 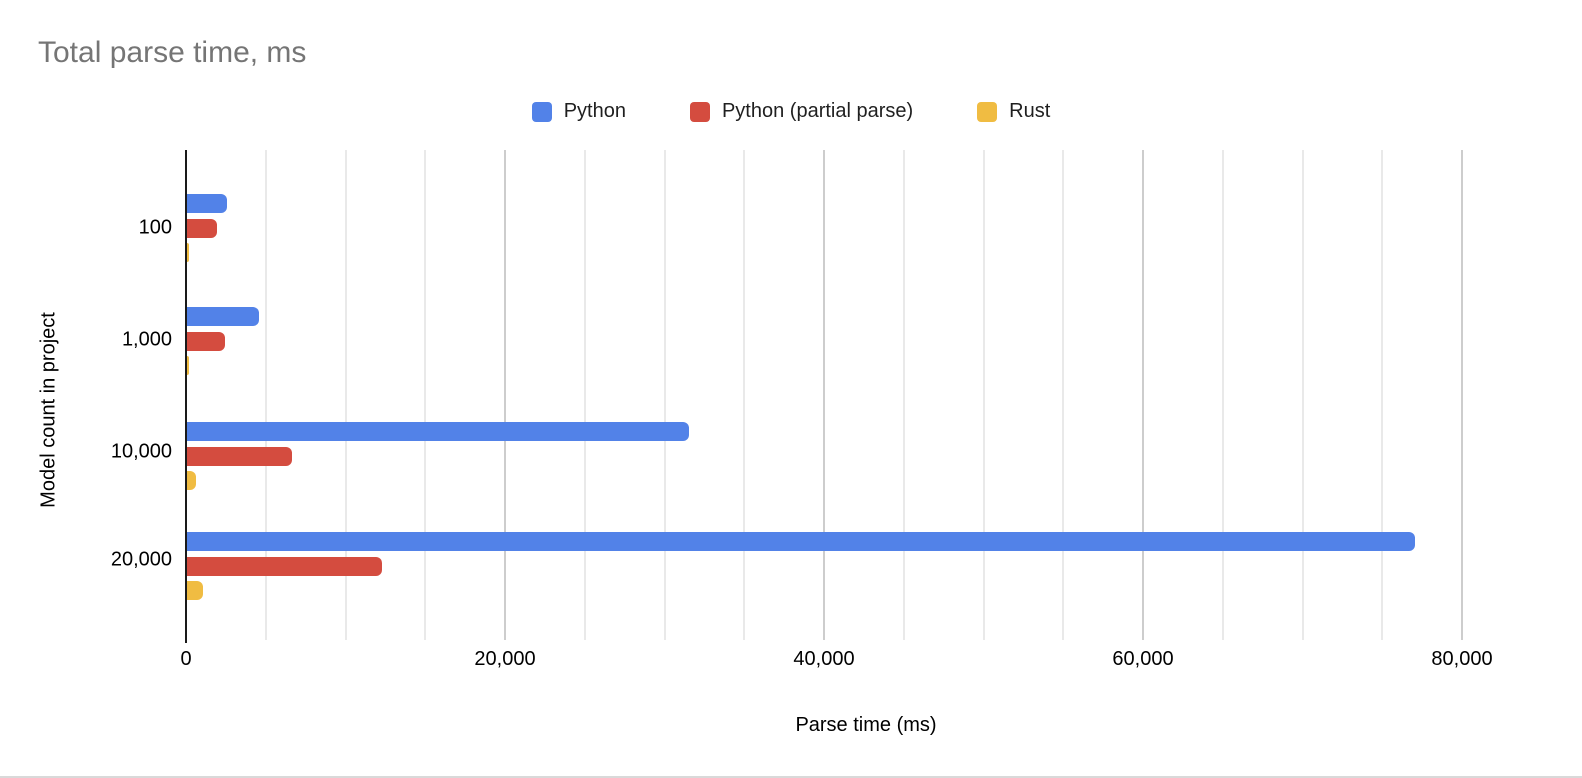 I want to click on y-axis-title: Model count in project, so click(x=48, y=410).